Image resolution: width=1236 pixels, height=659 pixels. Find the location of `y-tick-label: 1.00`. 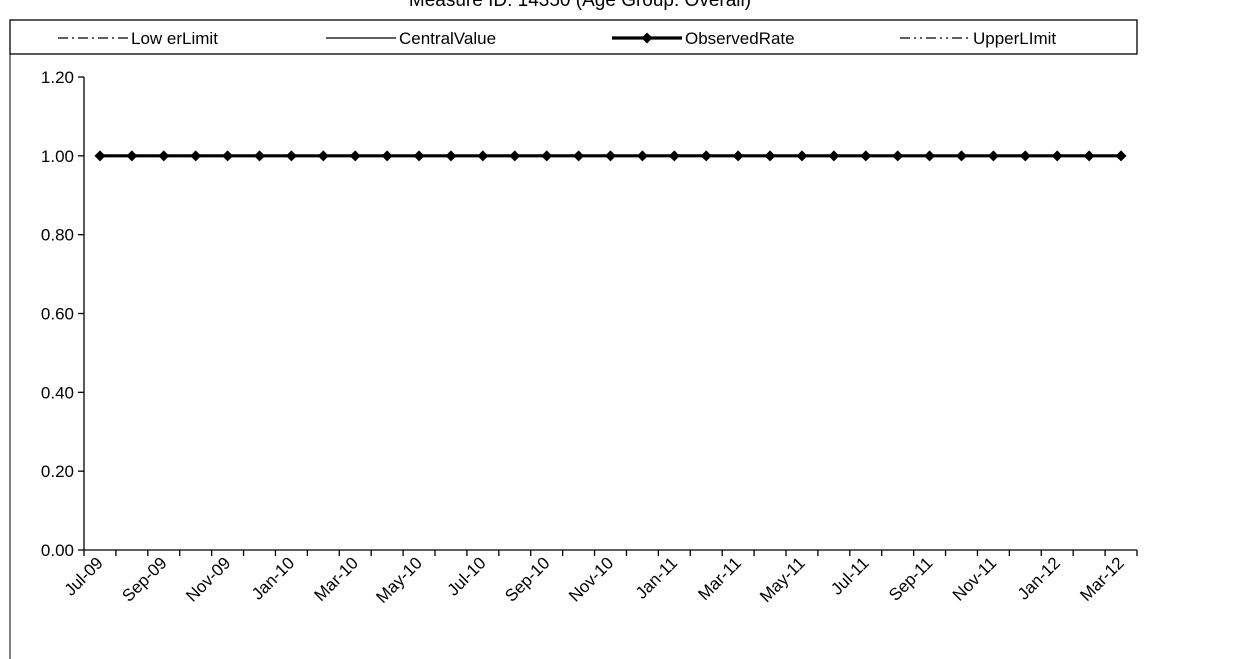

y-tick-label: 1.00 is located at coordinates (57, 156).